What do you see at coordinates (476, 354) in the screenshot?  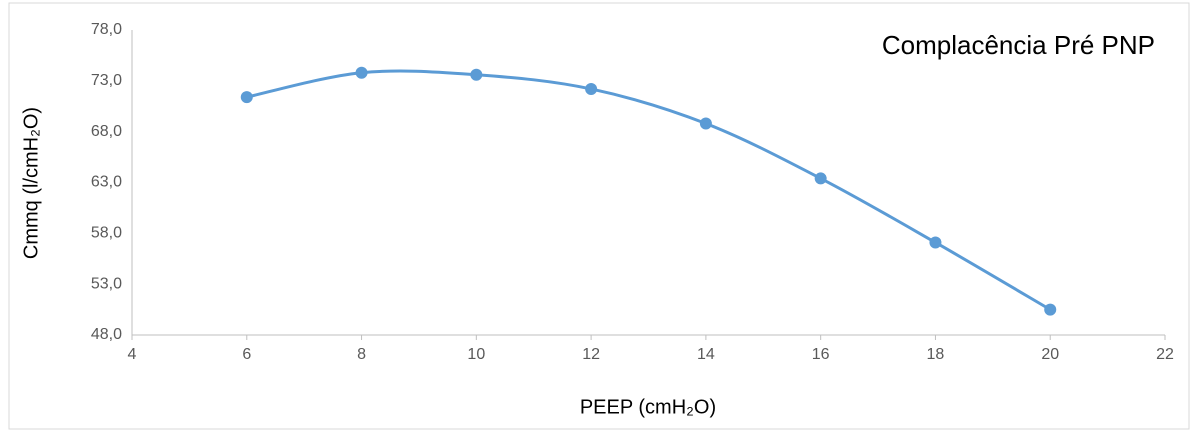 I see `x-tick-label: 10` at bounding box center [476, 354].